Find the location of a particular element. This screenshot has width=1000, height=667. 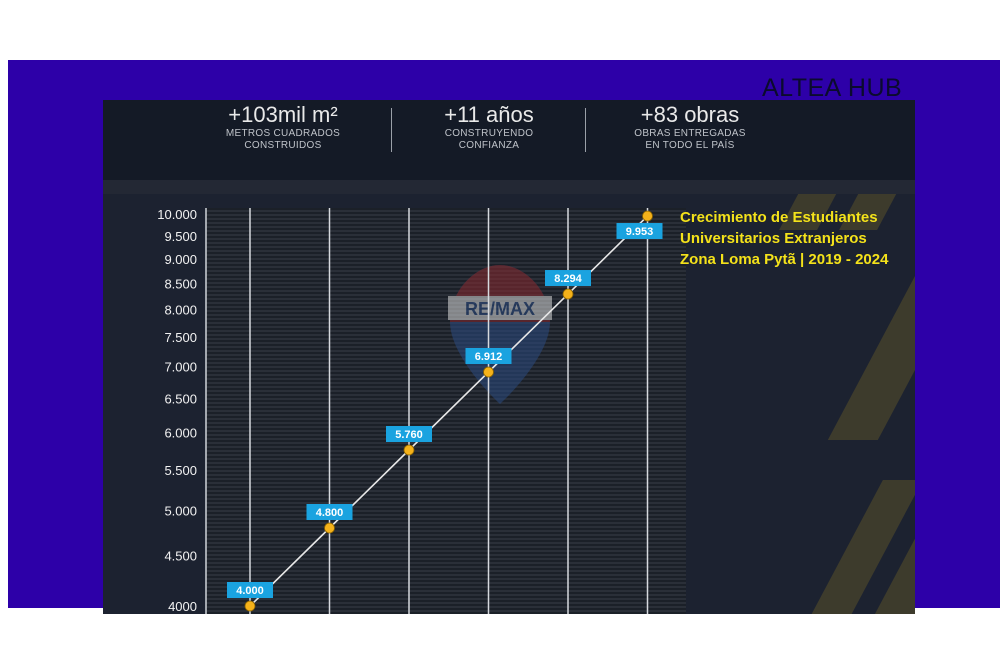

data-label: 9.953 is located at coordinates (640, 232).